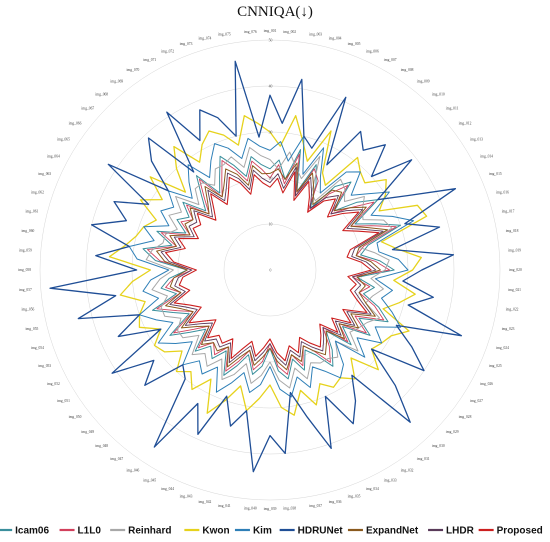  What do you see at coordinates (63, 401) in the screenshot?
I see `category-label: img_051` at bounding box center [63, 401].